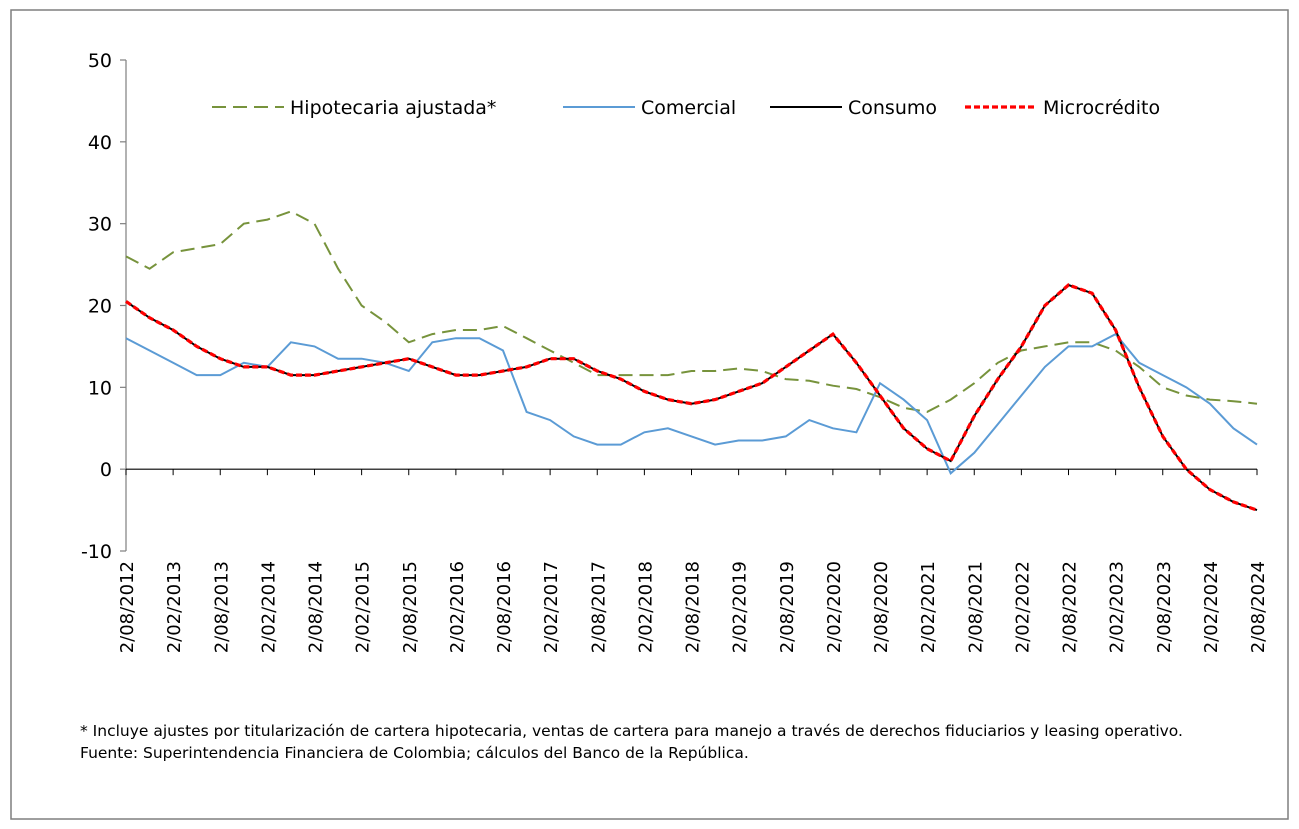 The height and width of the screenshot is (829, 1299). I want to click on x-tick-label: 2/08/2023, so click(1164, 607).